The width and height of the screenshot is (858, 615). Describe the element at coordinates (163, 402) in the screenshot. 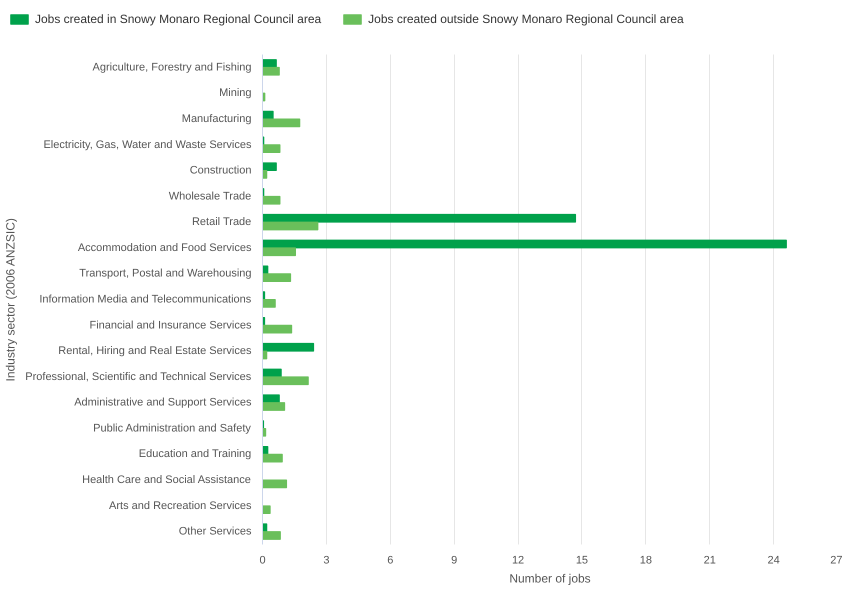

I see `y-tick-label: Administrative and Support Services` at that location.